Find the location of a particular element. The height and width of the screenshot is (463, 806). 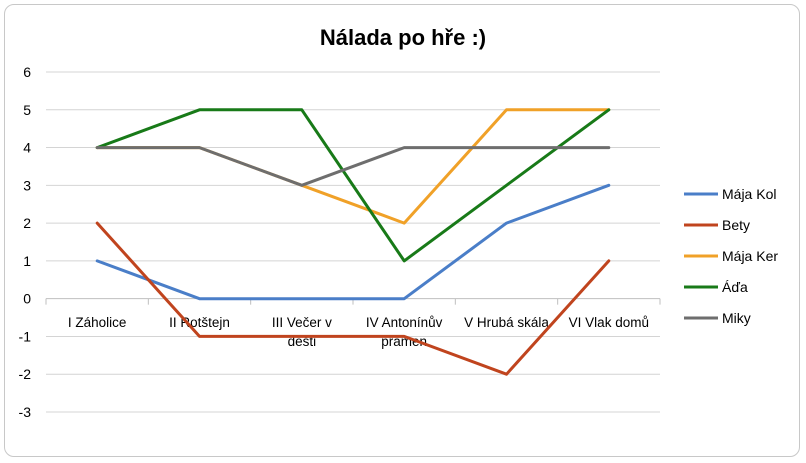

legend-item: Mája Ker is located at coordinates (731, 256).